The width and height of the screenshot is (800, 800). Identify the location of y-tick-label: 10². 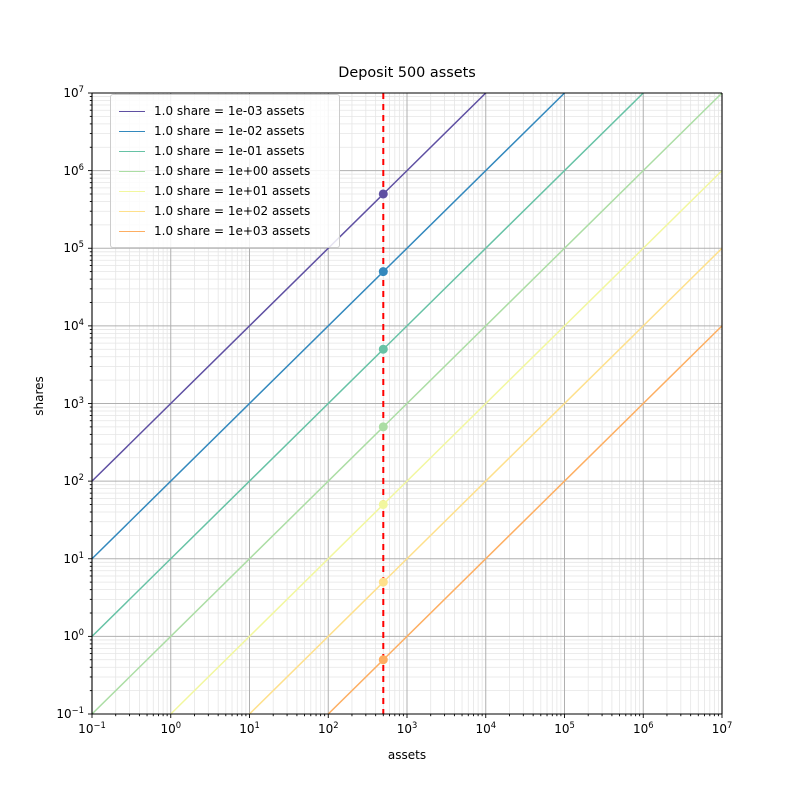
(73, 480).